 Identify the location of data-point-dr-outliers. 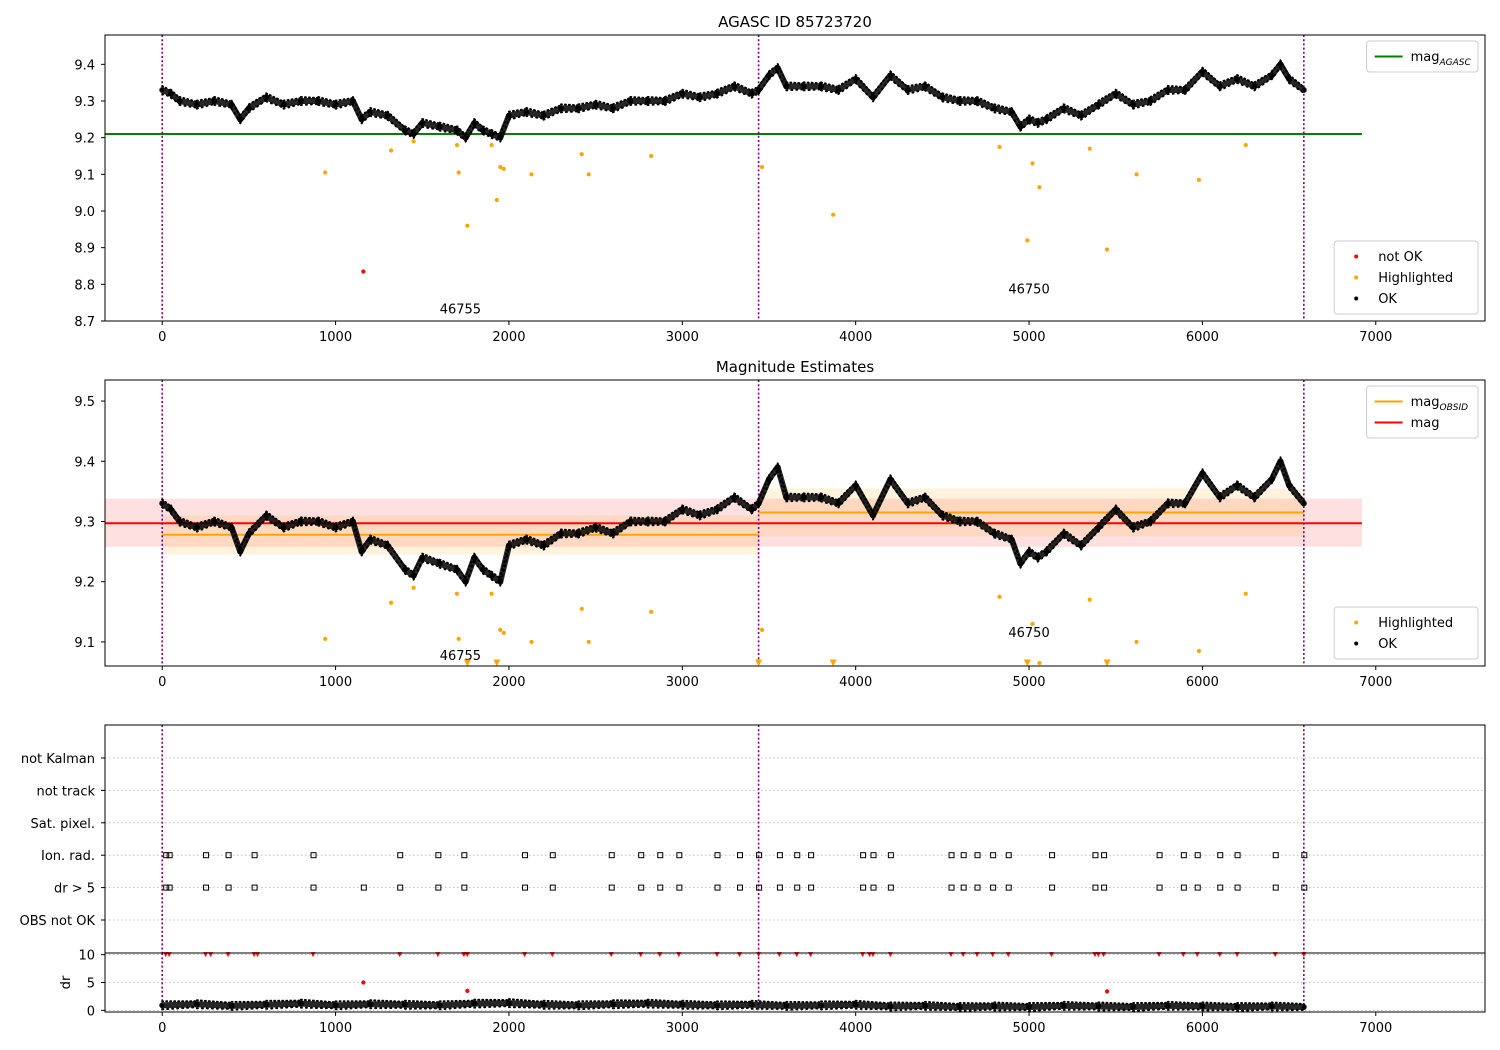
(467, 990).